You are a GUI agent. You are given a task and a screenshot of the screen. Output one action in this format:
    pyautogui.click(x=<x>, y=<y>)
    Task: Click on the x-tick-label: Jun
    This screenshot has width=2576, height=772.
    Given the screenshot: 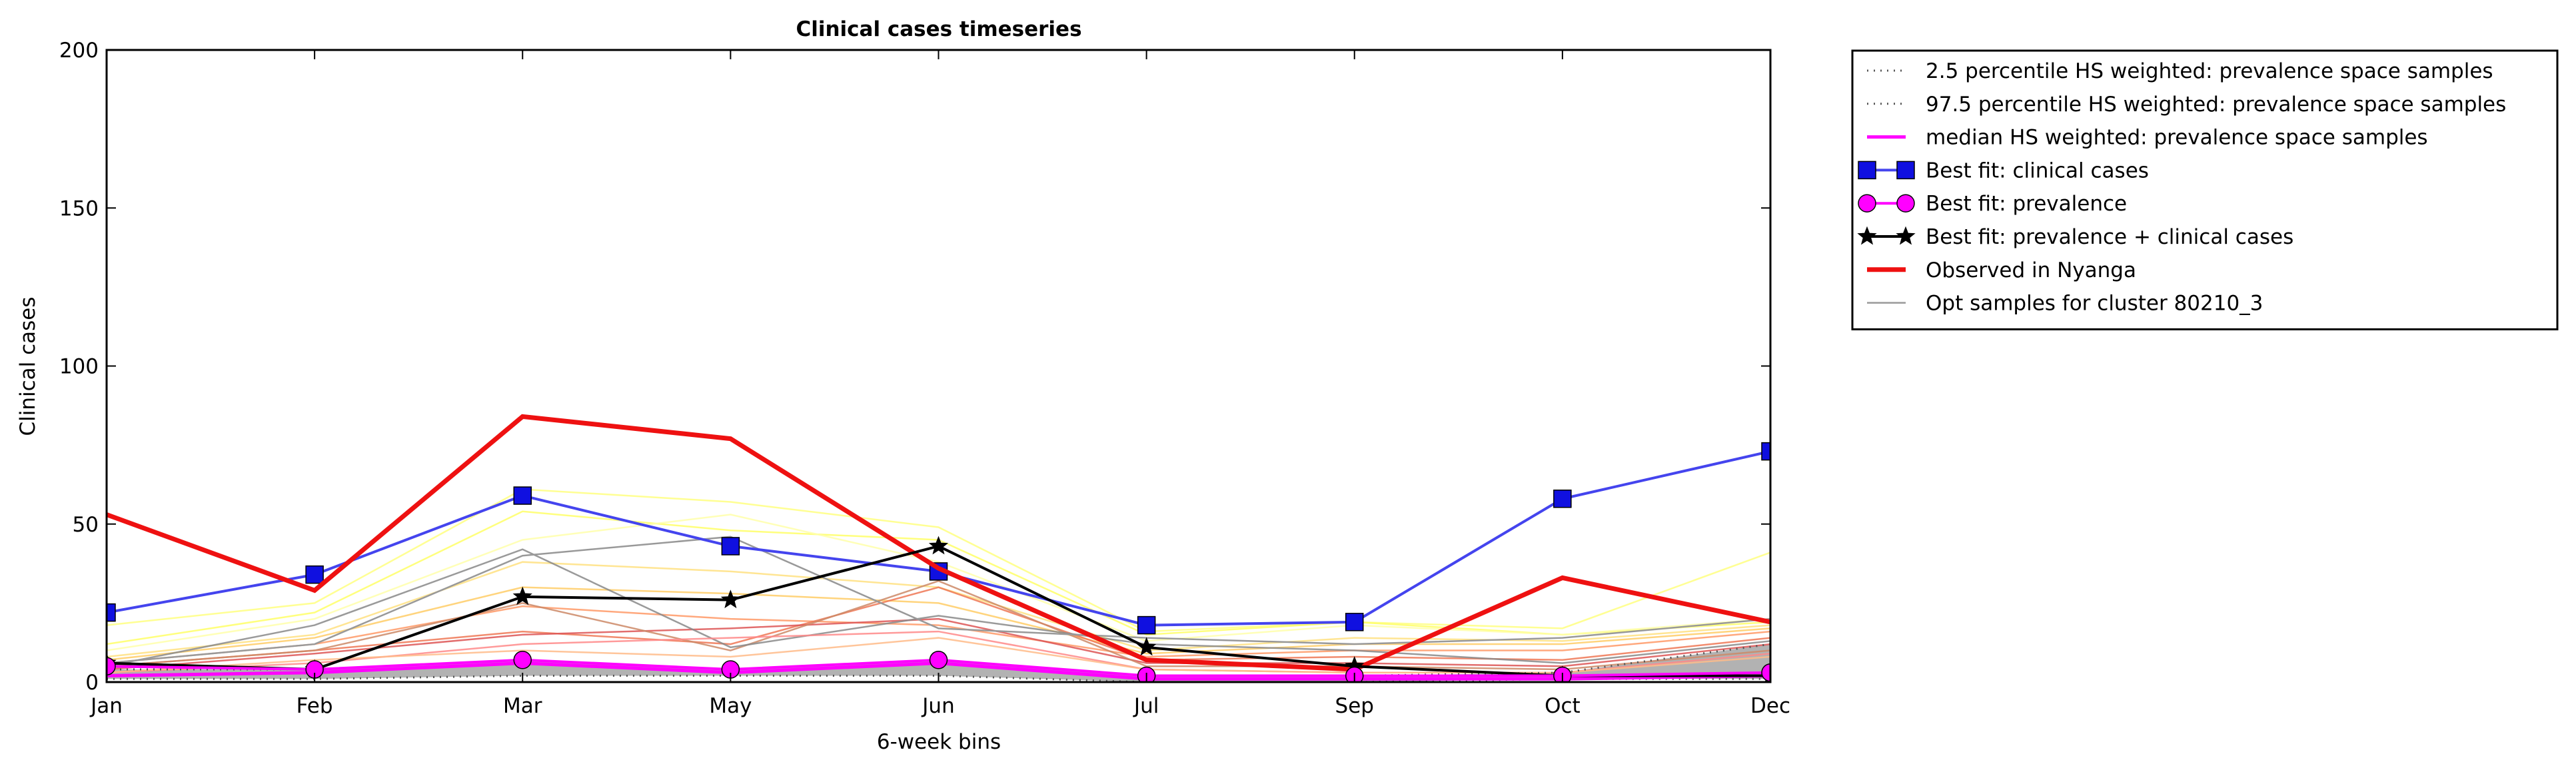 What is the action you would take?
    pyautogui.click(x=938, y=706)
    